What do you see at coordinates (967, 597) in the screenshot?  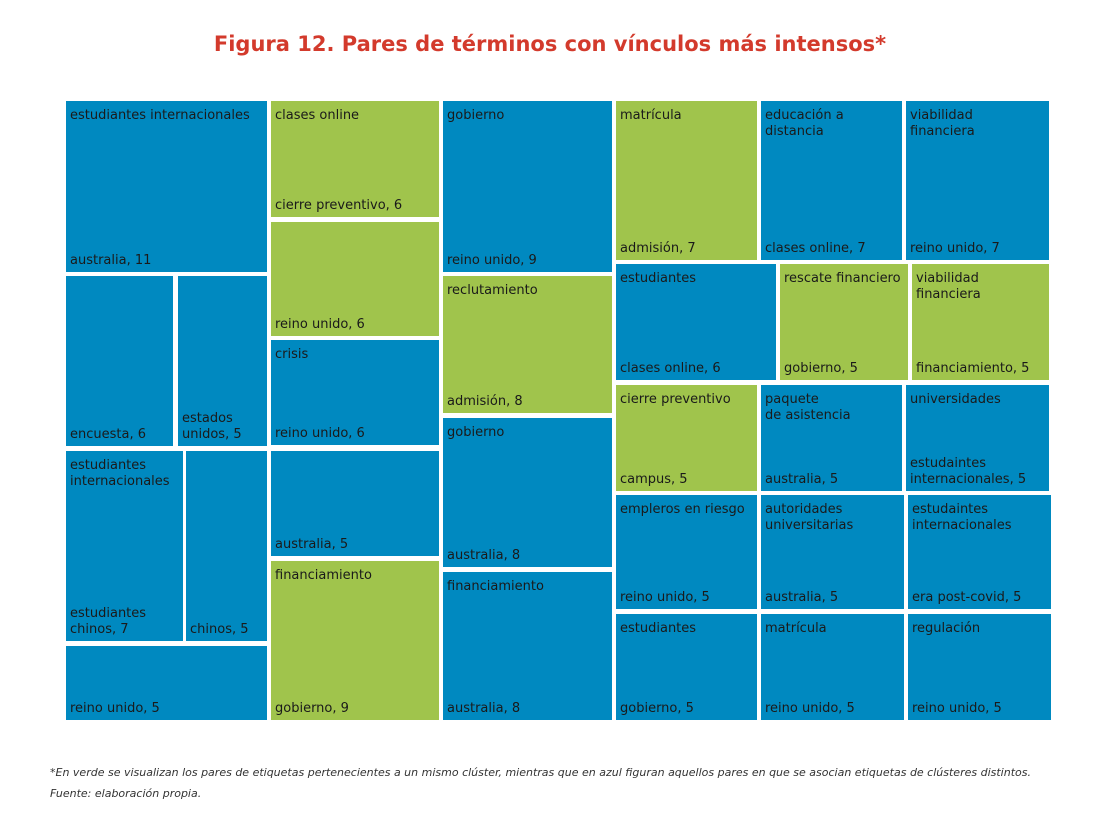 I see `tile-term-bottom: era post-covid, 5` at bounding box center [967, 597].